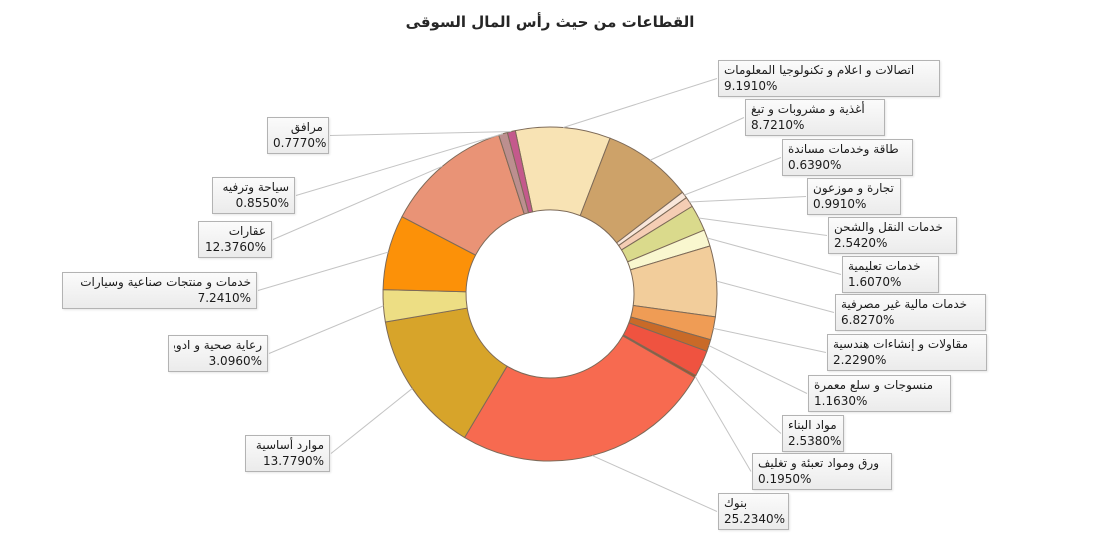 The width and height of the screenshot is (1100, 550). Describe the element at coordinates (904, 304) in the screenshot. I see `slice-label: خدمات مالية غير مصرفية` at that location.